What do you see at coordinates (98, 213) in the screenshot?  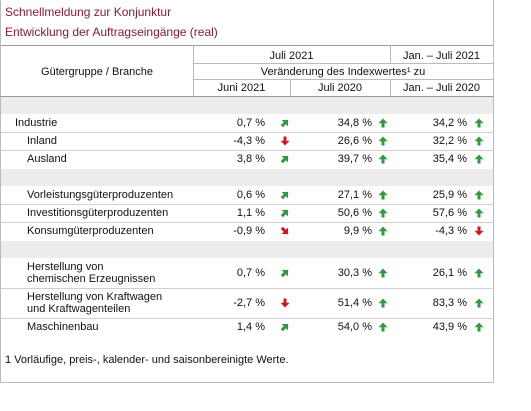 I see `row-label: Investitionsgüterproduzenten` at bounding box center [98, 213].